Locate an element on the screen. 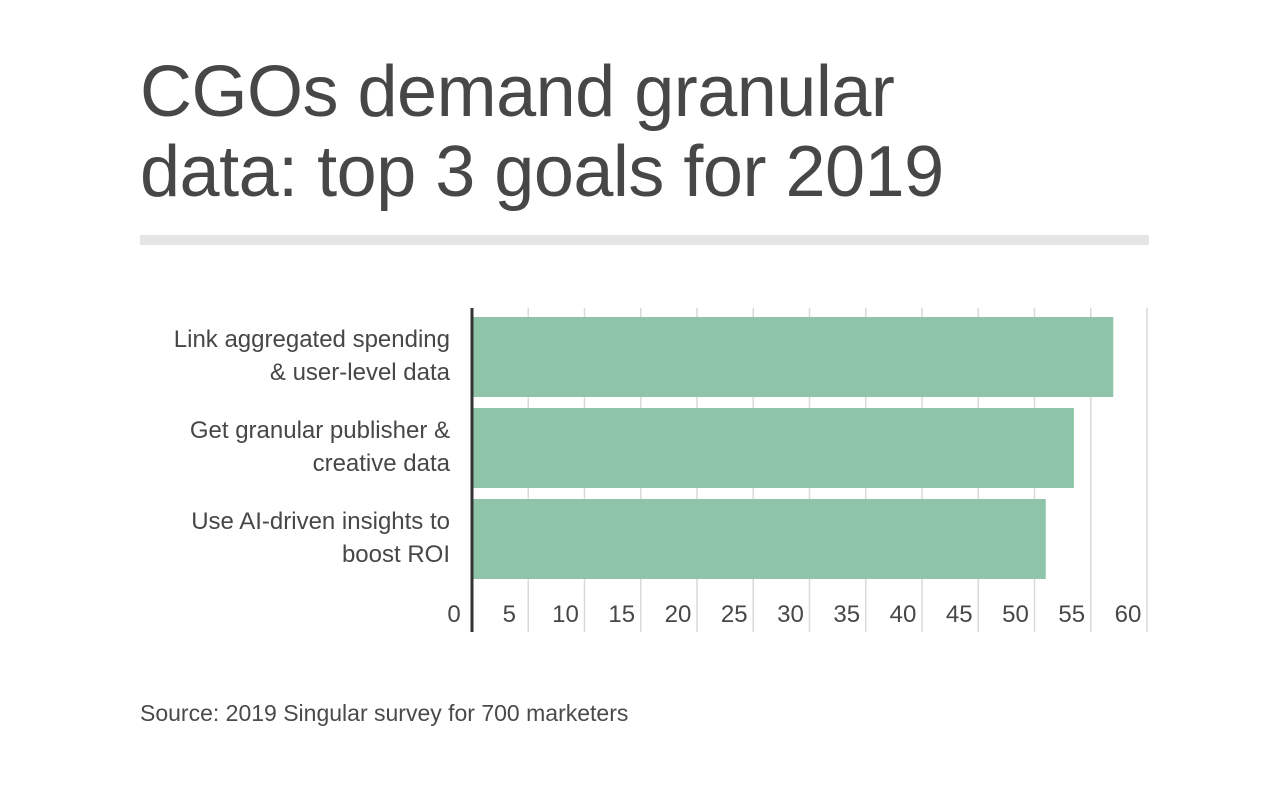 This screenshot has height=793, width=1280. category-label: Get granular publisher & is located at coordinates (320, 430).